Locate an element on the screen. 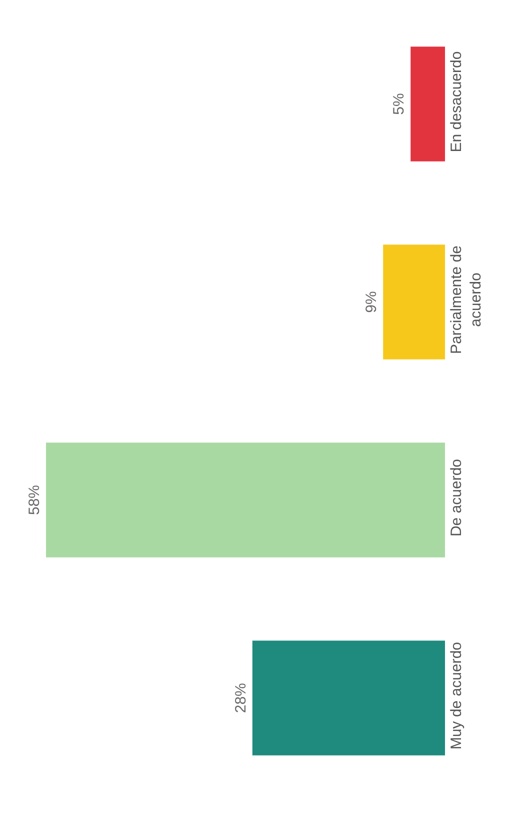 The image size is (520, 837). data-label: 9% is located at coordinates (371, 302).